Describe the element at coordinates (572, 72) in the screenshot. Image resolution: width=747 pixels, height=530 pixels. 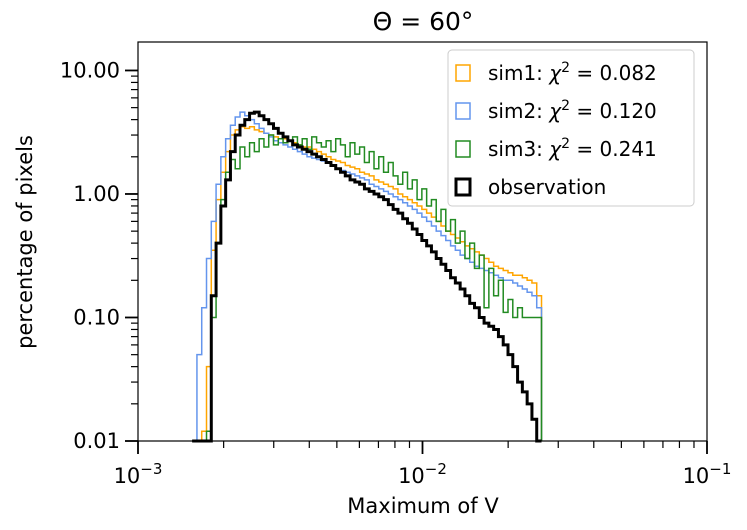
I see `legend-entry-label: sim1: χ2 = 0.082` at that location.